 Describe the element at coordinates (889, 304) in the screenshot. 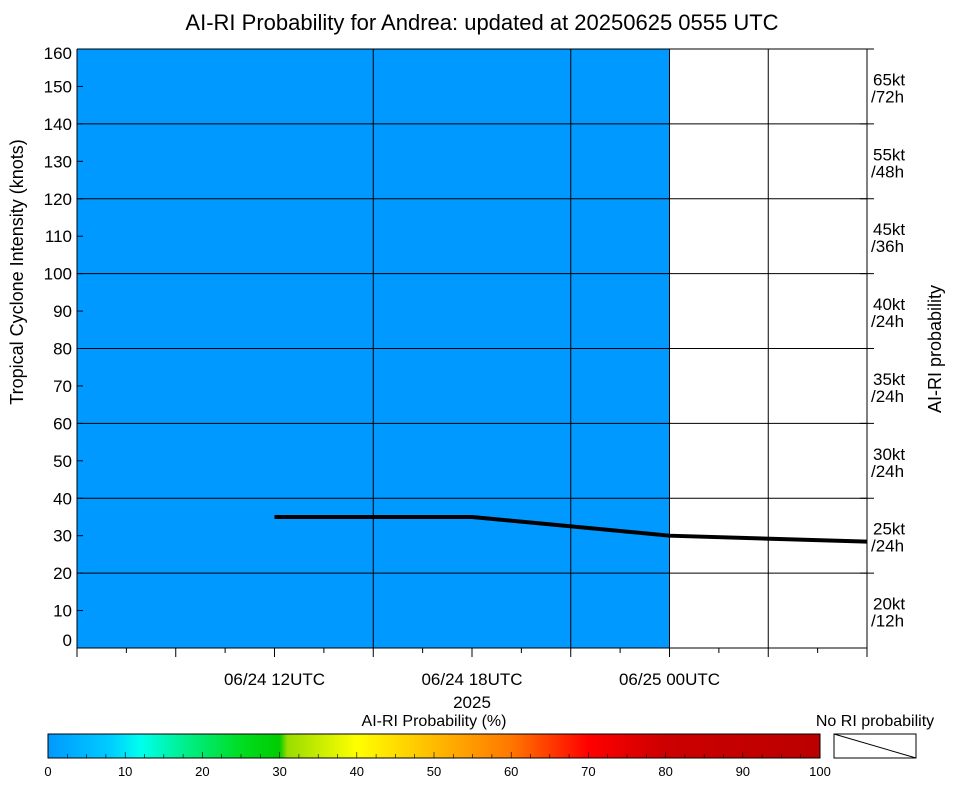

I see `ri-threshold-kt-label: 40kt` at that location.